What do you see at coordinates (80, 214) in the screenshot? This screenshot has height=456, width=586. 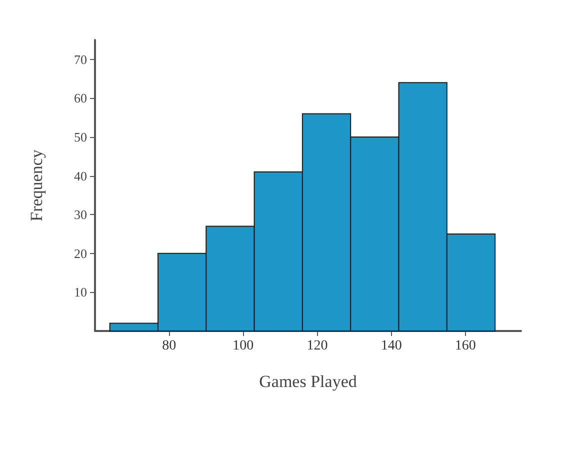 I see `y-tick-label: 30` at bounding box center [80, 214].